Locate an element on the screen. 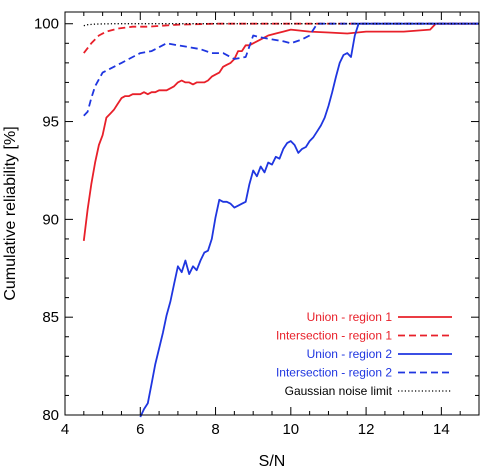  x-axis-title: S/N is located at coordinates (272, 461).